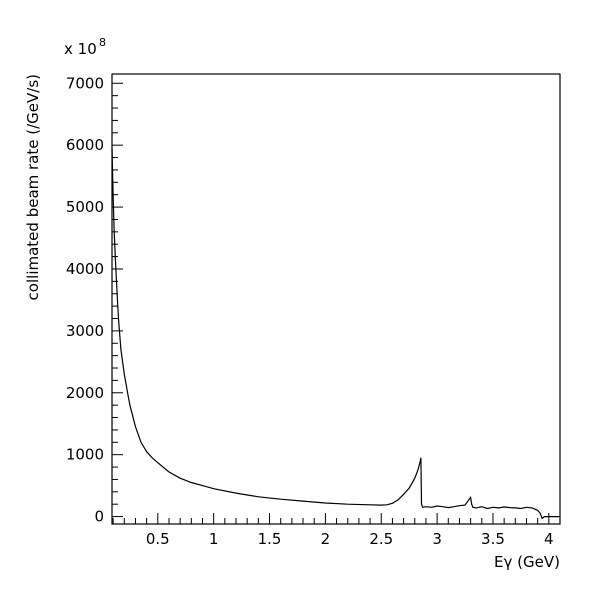 The image size is (600, 600). I want to click on y-tick-label: 0, so click(99, 517).